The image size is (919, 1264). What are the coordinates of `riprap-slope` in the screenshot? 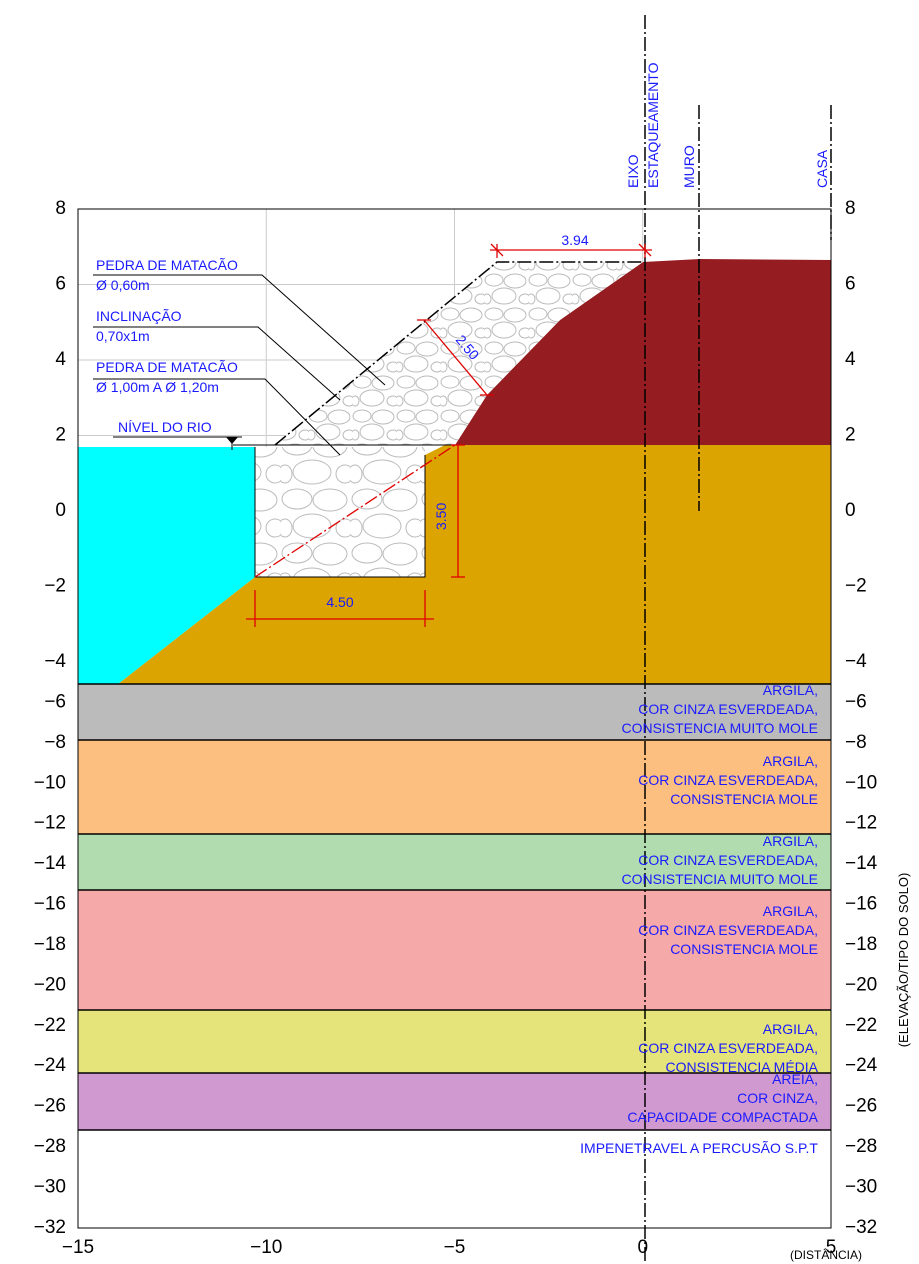 It's located at (459, 353).